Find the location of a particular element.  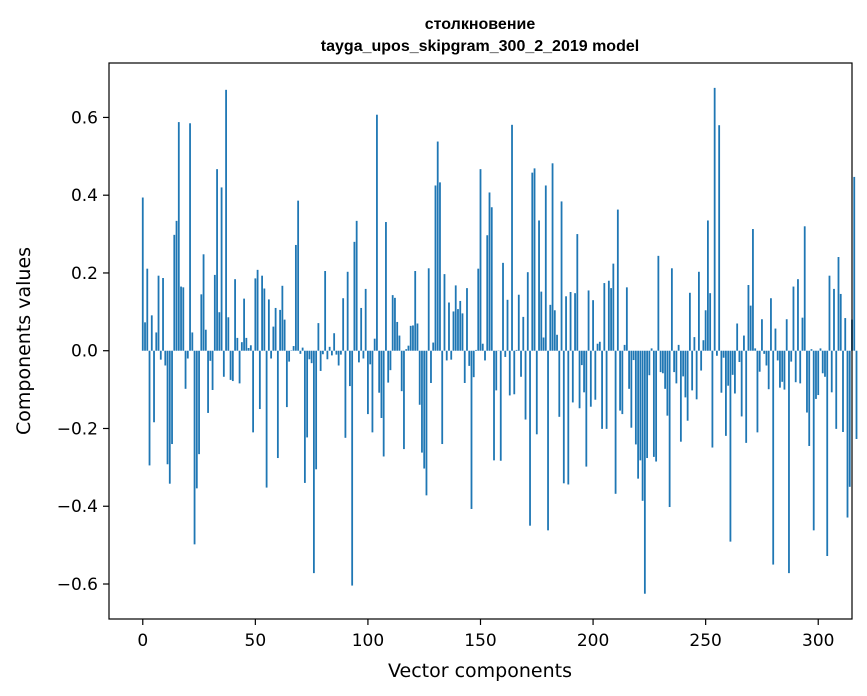

y-tick-label: 0.4 is located at coordinates (84, 196).